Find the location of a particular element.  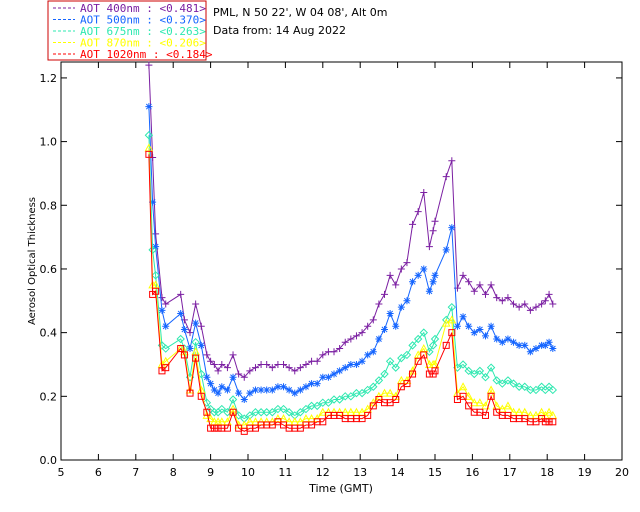

x-tick-label: 19 is located at coordinates (585, 472).